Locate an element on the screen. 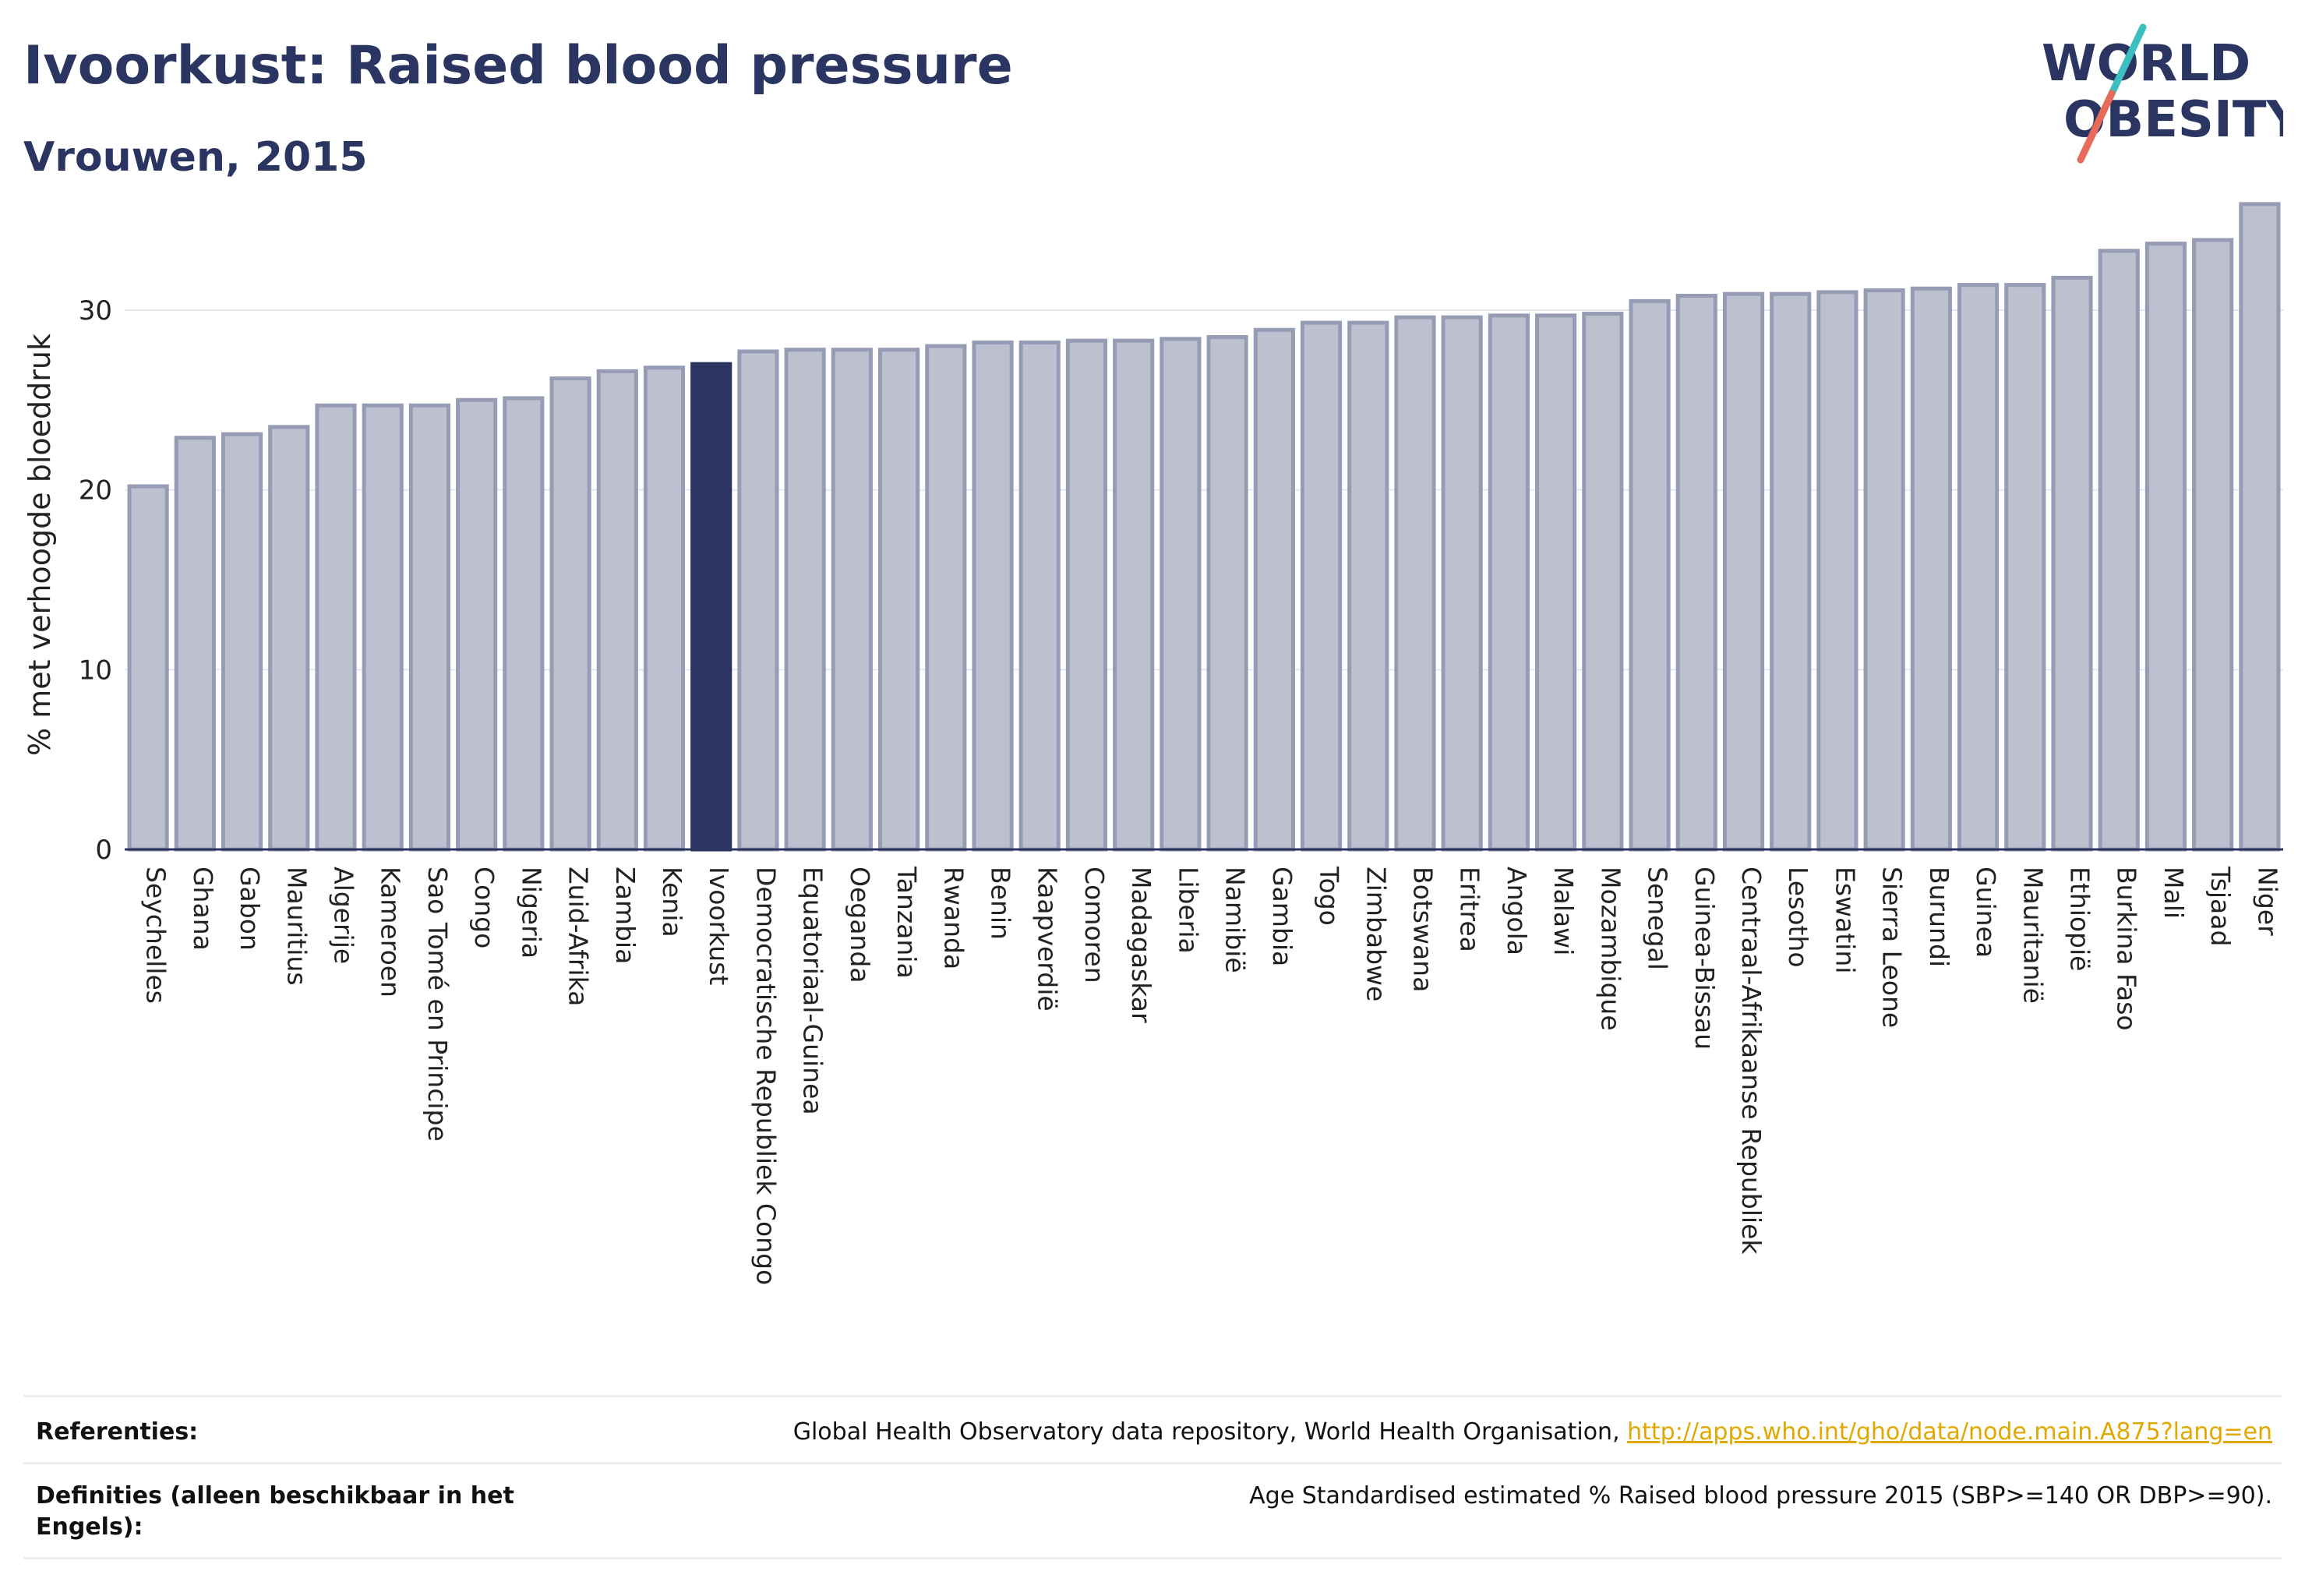 The image size is (2305, 1596). logo-line-1: WORLD is located at coordinates (2146, 64).